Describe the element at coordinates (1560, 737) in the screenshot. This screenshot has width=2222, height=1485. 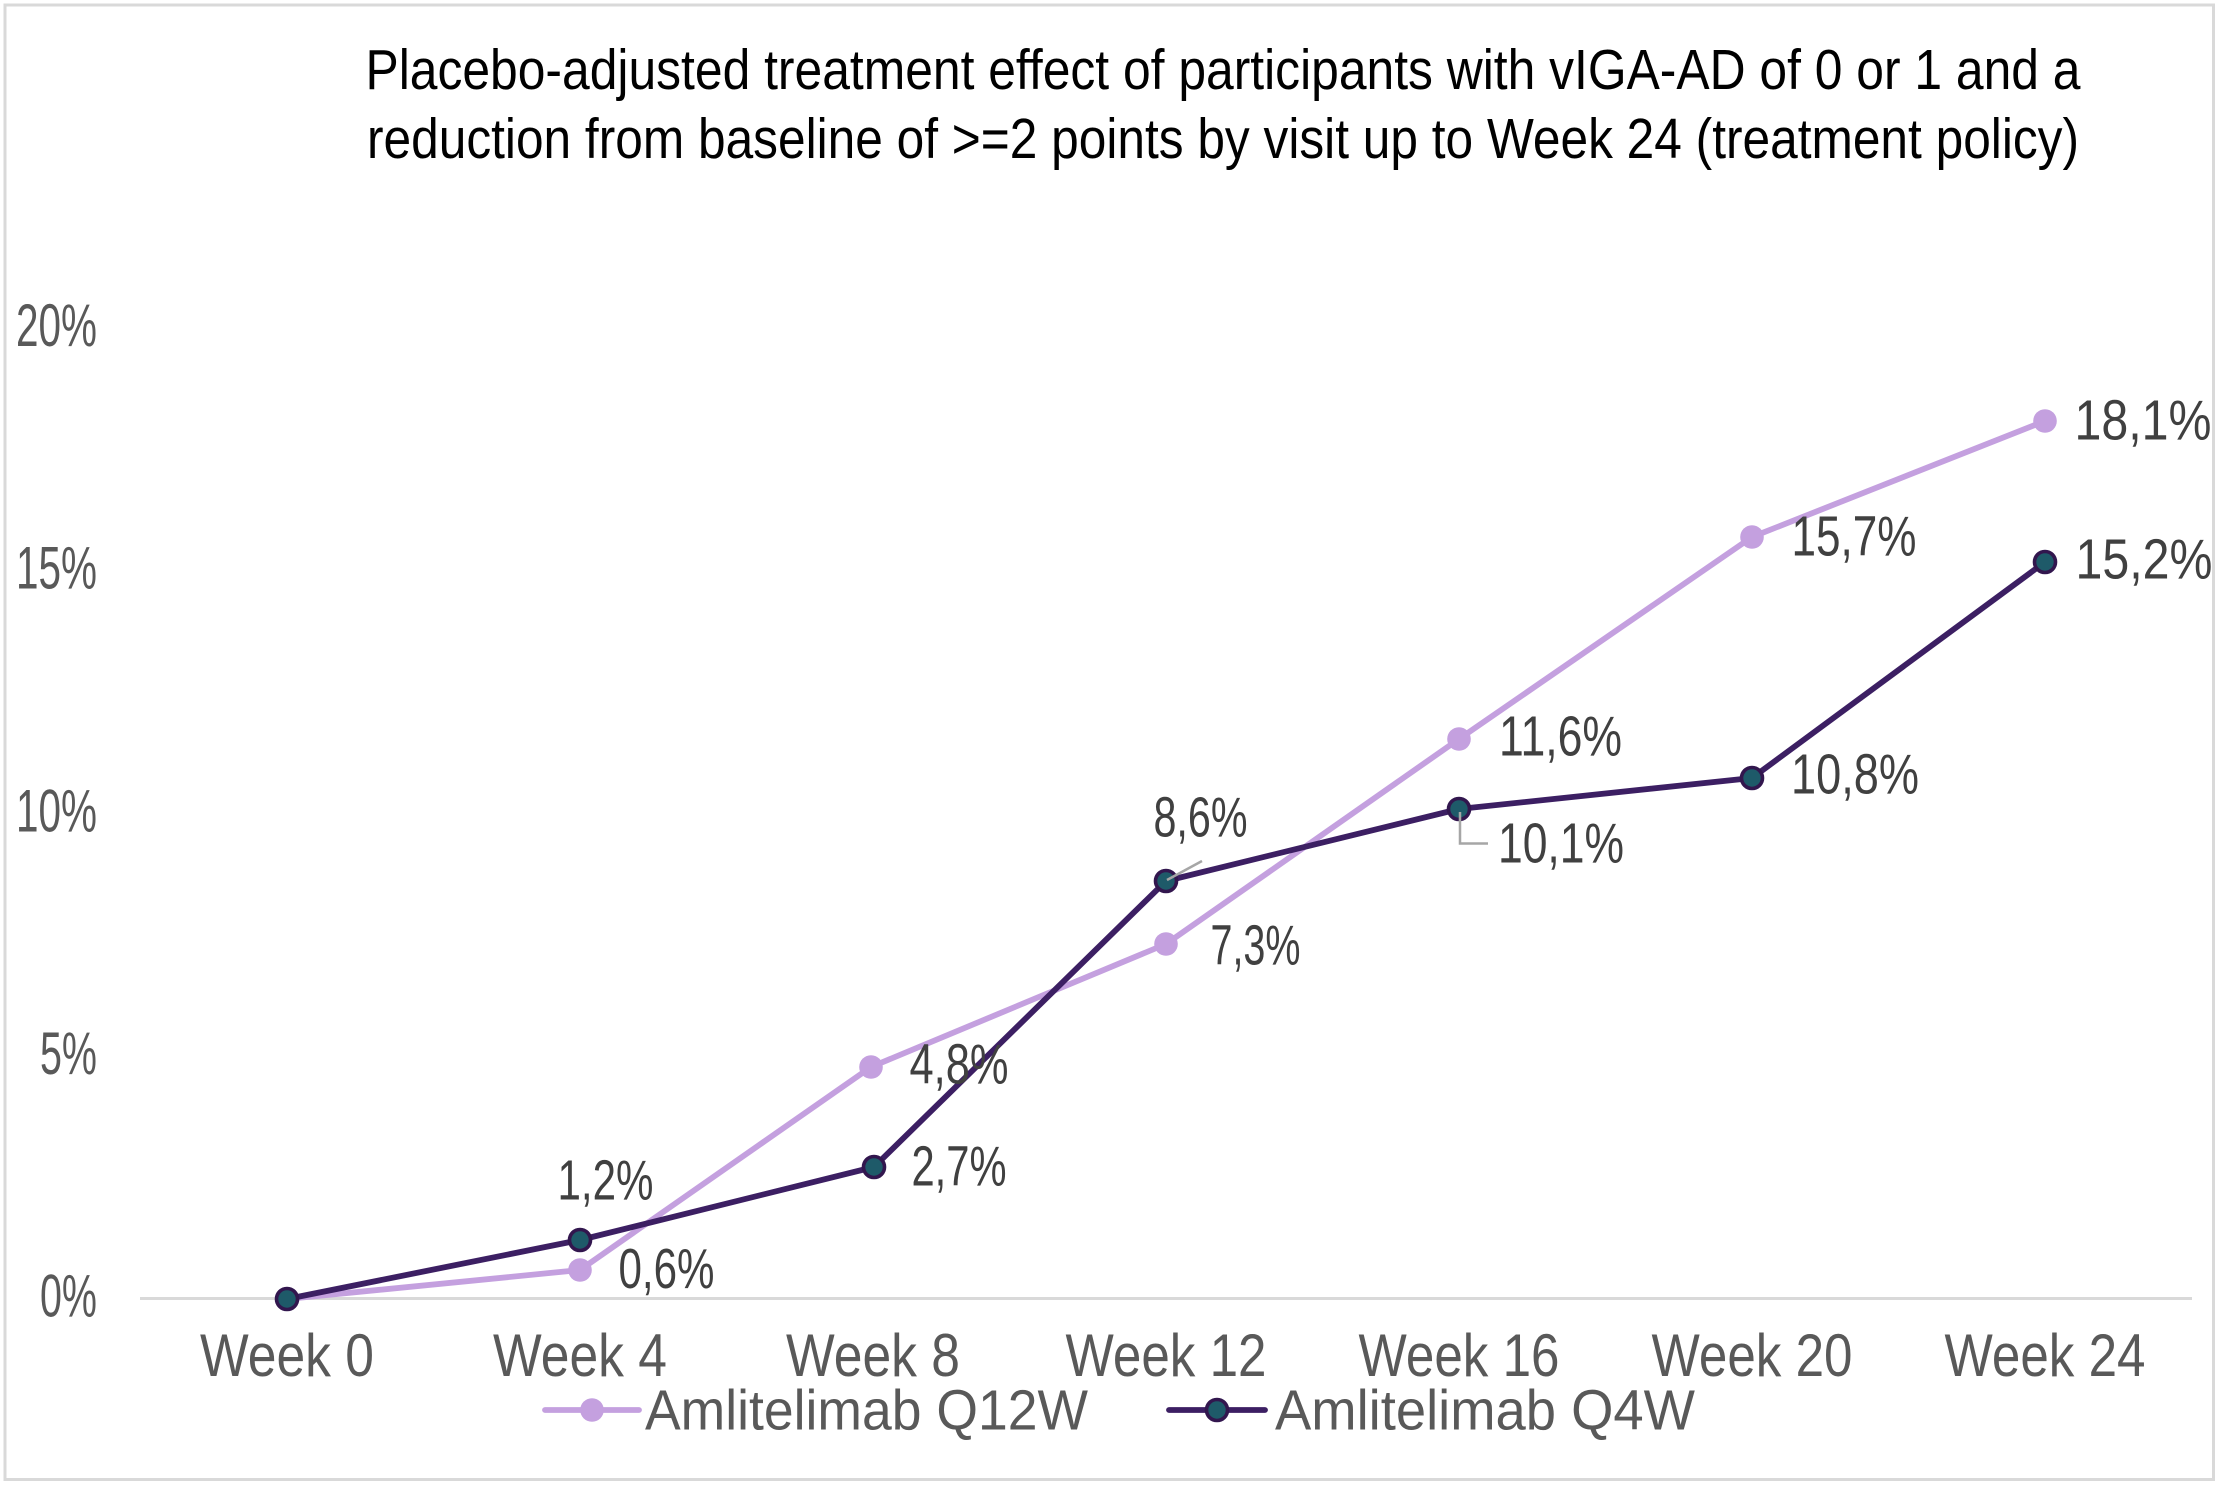
I see `svg-text: 11,6%` at that location.